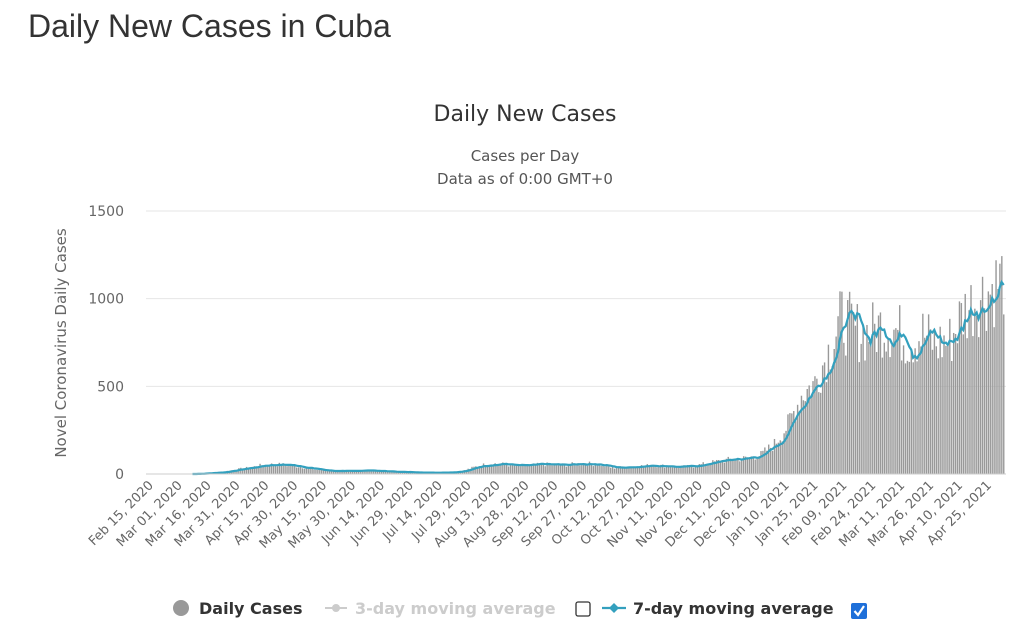  What do you see at coordinates (336, 608) in the screenshot?
I see `three-day-marker-icon` at bounding box center [336, 608].